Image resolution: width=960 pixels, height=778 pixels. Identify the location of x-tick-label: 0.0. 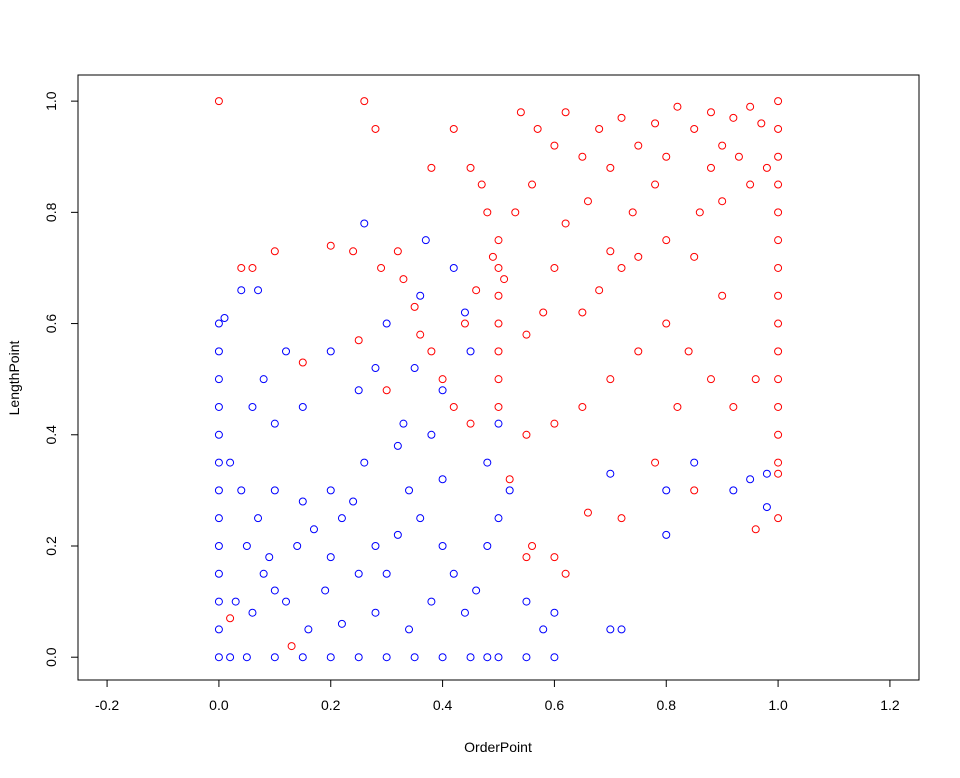
(219, 705).